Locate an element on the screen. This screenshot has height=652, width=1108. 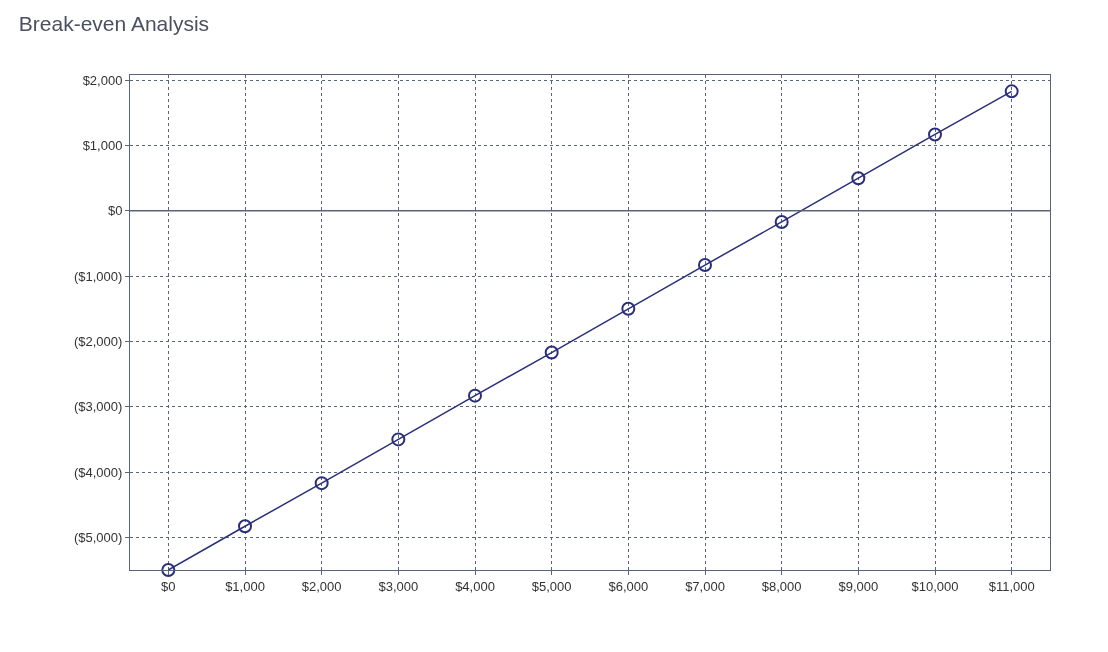
chart-title: Break-even Analysis is located at coordinates (114, 23).